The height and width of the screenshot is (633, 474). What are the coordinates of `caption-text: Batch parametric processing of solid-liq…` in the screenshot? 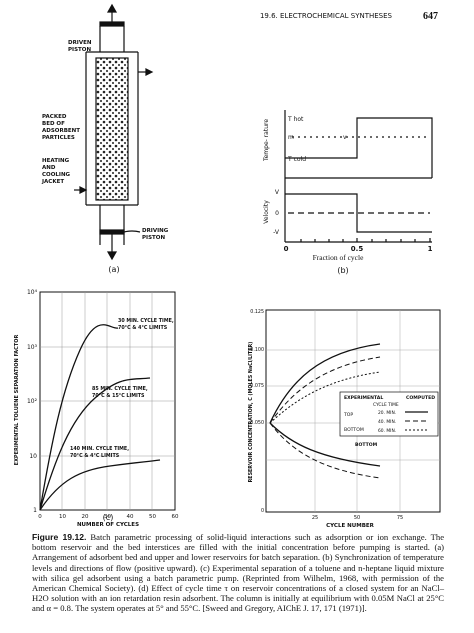 It's located at (238, 573).